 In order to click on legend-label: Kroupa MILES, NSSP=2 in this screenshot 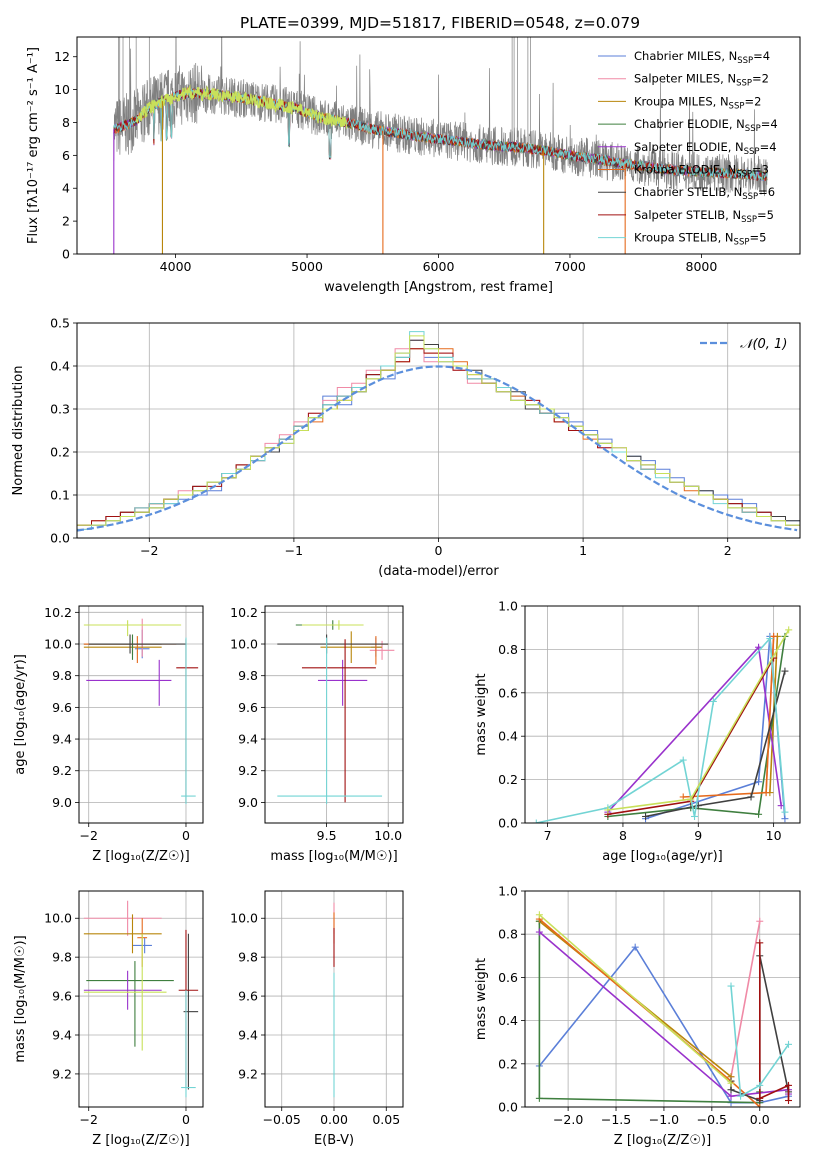, I will do `click(697, 102)`.